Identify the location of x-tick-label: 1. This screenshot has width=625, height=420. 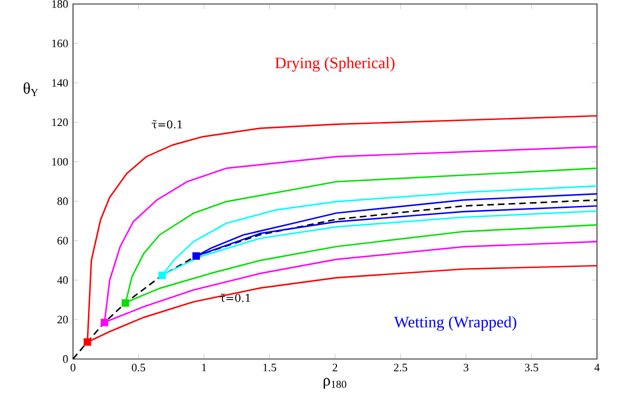
(204, 368).